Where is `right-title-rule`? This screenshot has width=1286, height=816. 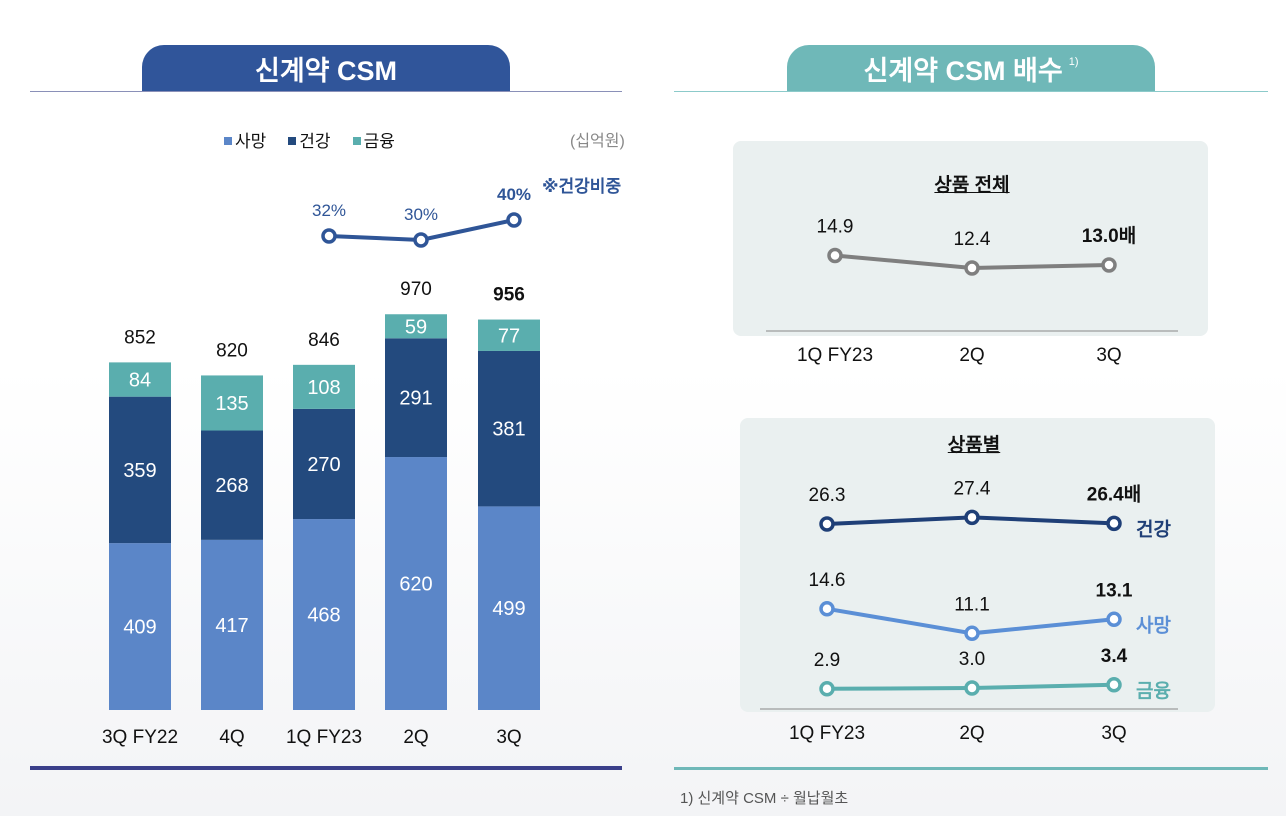
right-title-rule is located at coordinates (971, 91).